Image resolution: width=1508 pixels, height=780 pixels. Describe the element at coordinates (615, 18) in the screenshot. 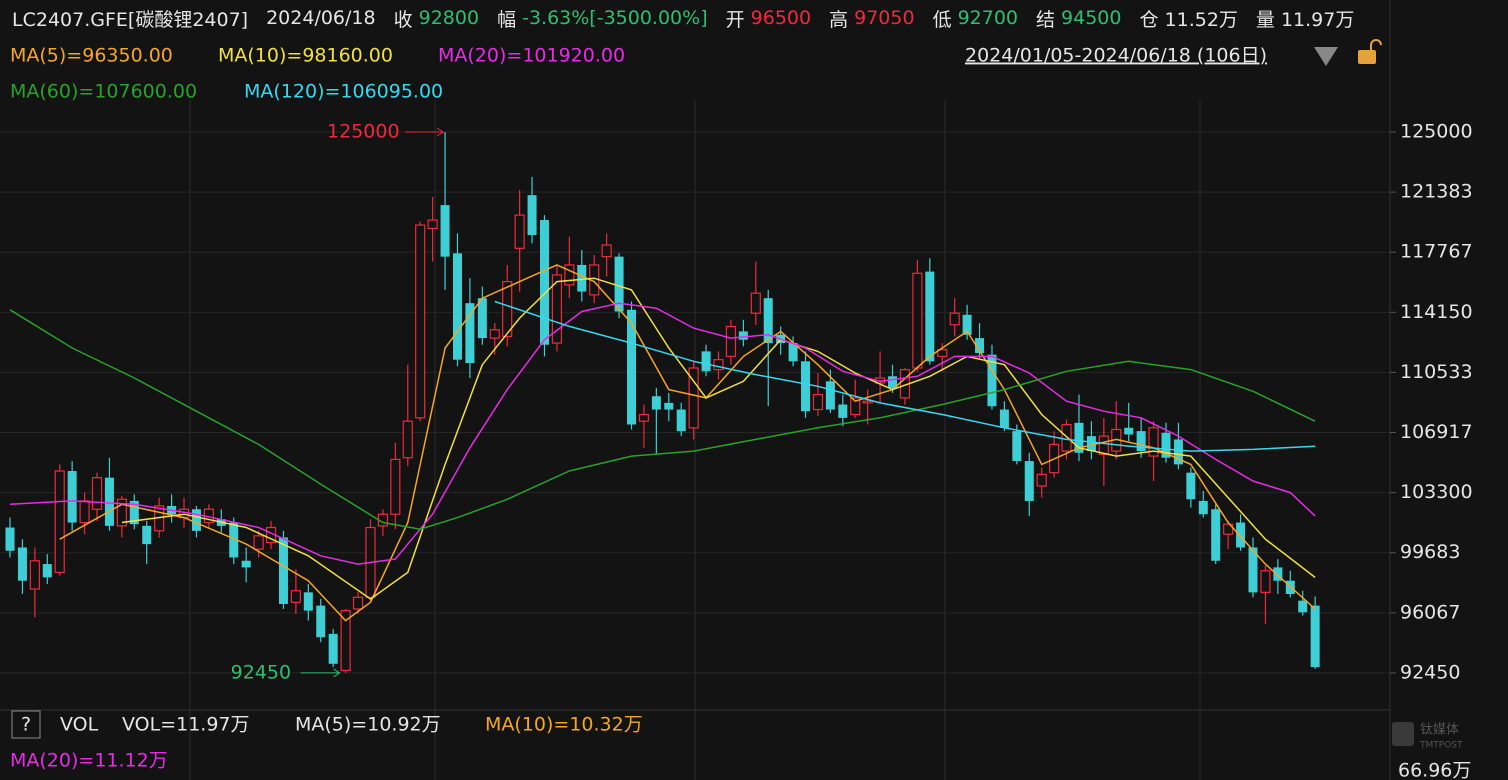

I see `change: -3.63%[-3500.00%]` at that location.